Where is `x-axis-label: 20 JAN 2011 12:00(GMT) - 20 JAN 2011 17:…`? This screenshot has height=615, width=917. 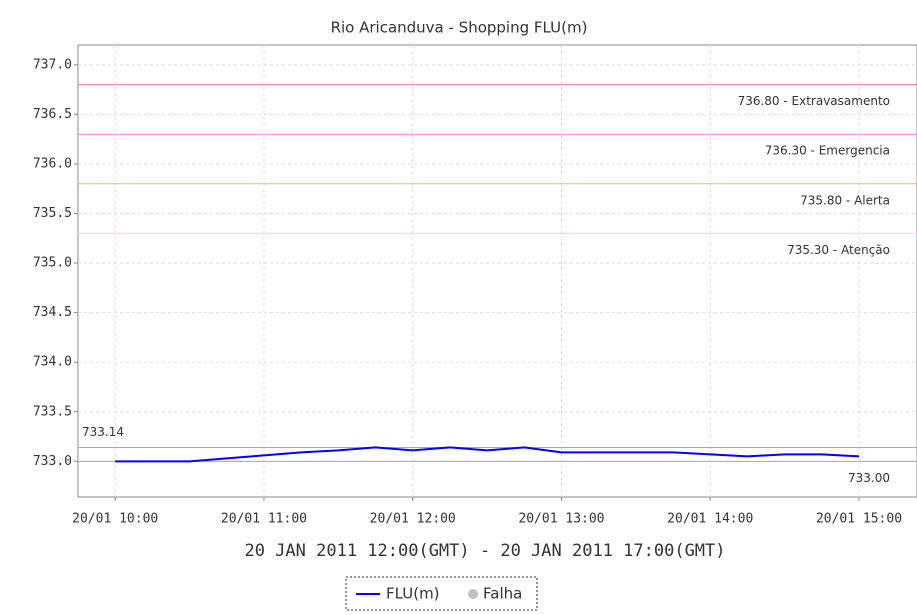 x-axis-label: 20 JAN 2011 12:00(GMT) - 20 JAN 2011 17:… is located at coordinates (484, 551).